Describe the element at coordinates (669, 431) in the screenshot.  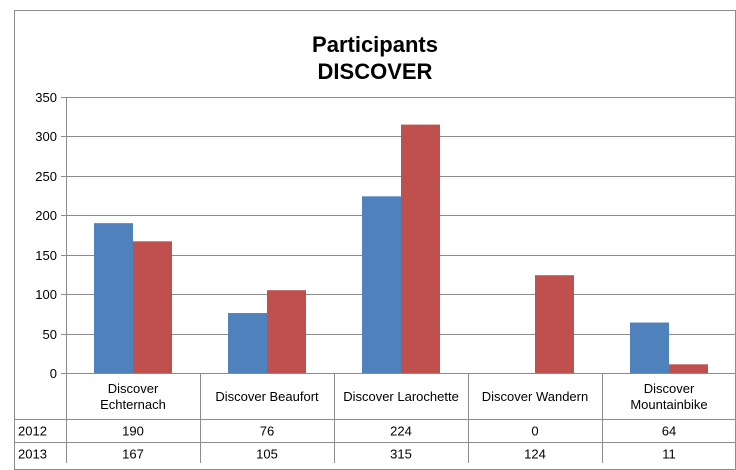
I see `data-value-2012-4: 64` at that location.